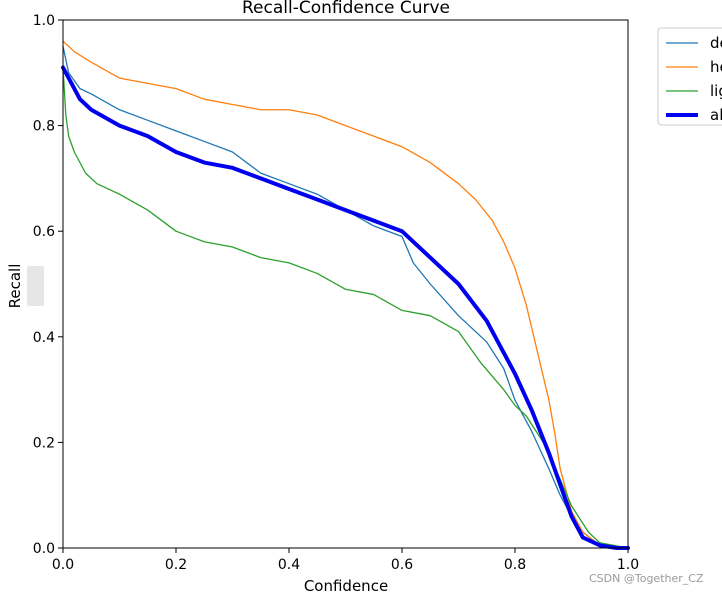 The image size is (722, 596). I want to click on y-tick-label: 0.8, so click(44, 127).